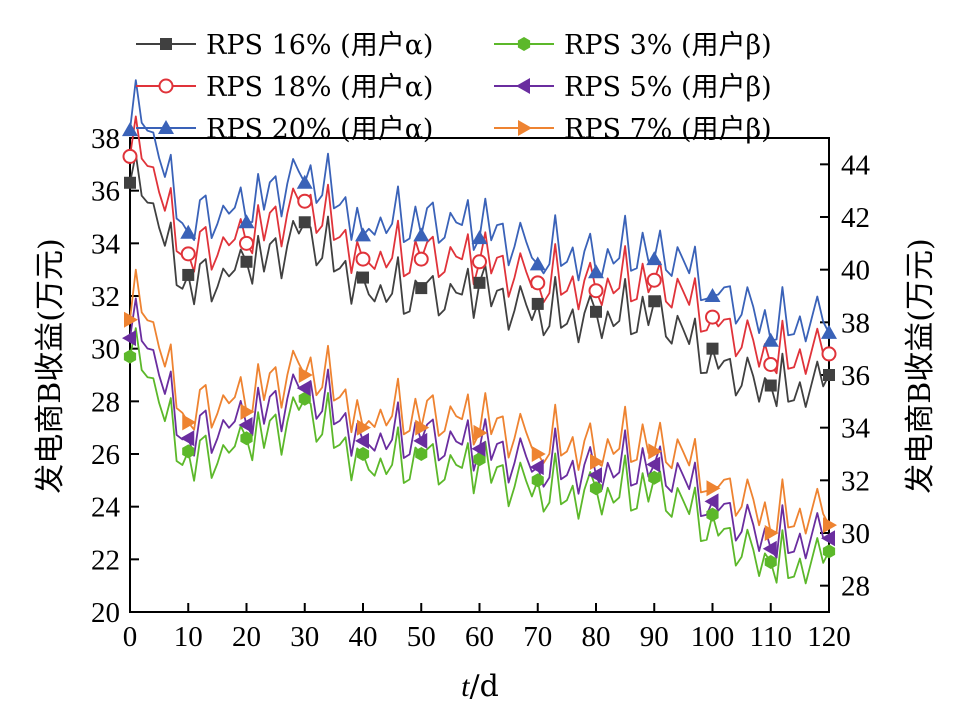 Image resolution: width=973 pixels, height=717 pixels. What do you see at coordinates (855, 481) in the screenshot?
I see `y-right-tick-label: 32` at bounding box center [855, 481].